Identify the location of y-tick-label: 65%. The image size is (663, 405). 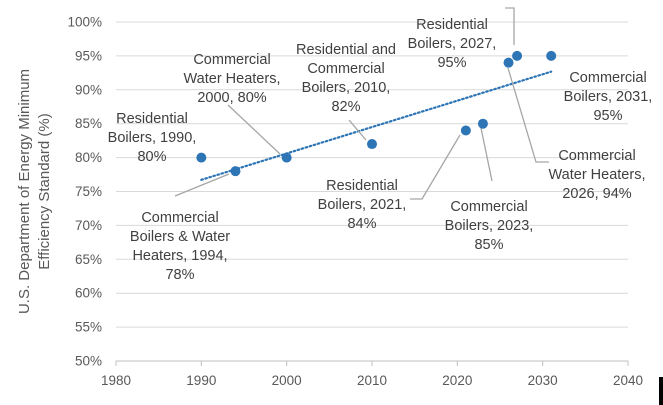
(88, 259).